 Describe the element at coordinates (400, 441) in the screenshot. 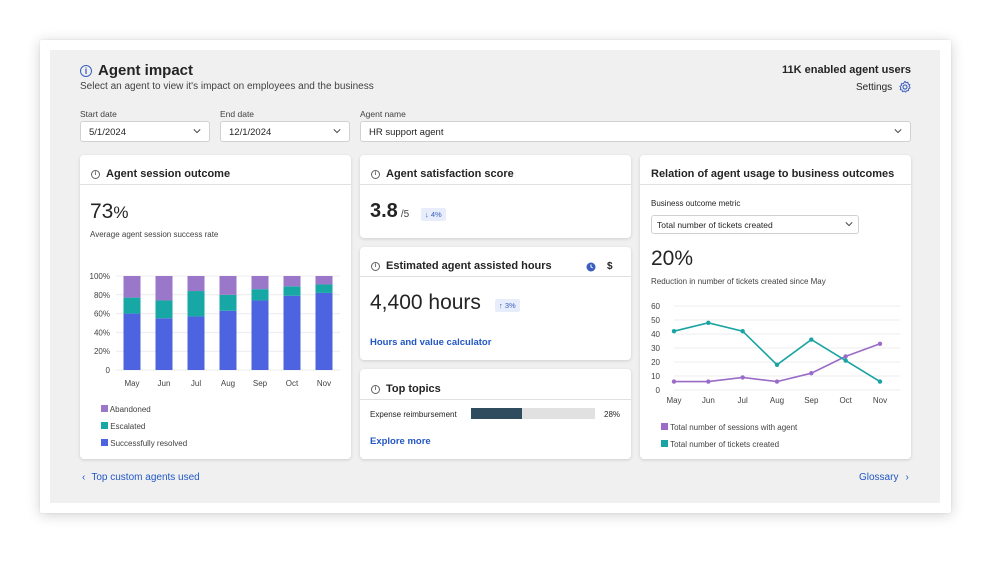

I see `explore-more-link: Explore more` at that location.